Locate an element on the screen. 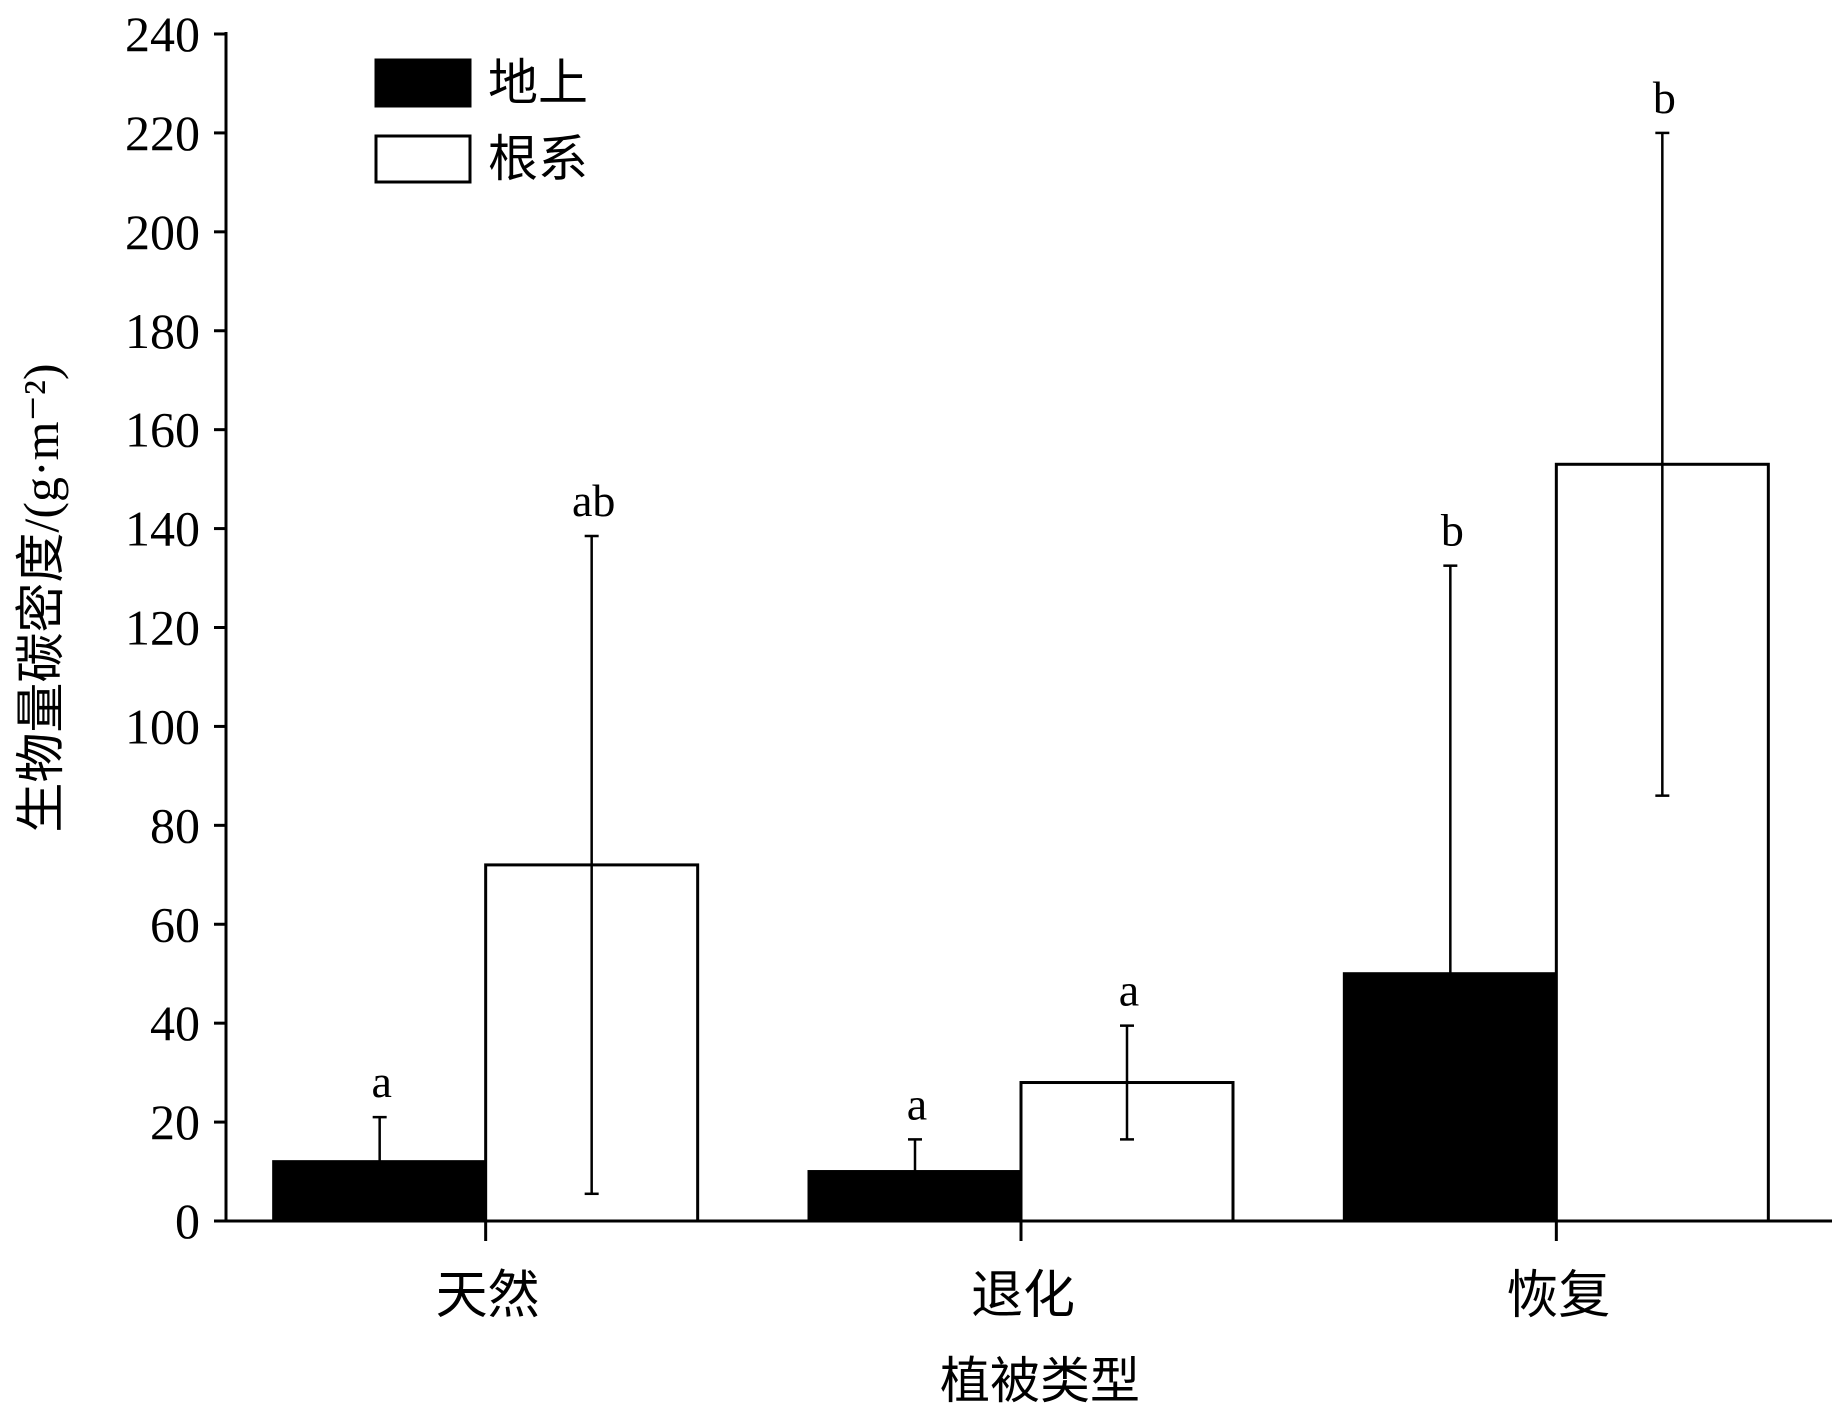 The height and width of the screenshot is (1420, 1843). y-tick-label: 80 is located at coordinates (175, 825).